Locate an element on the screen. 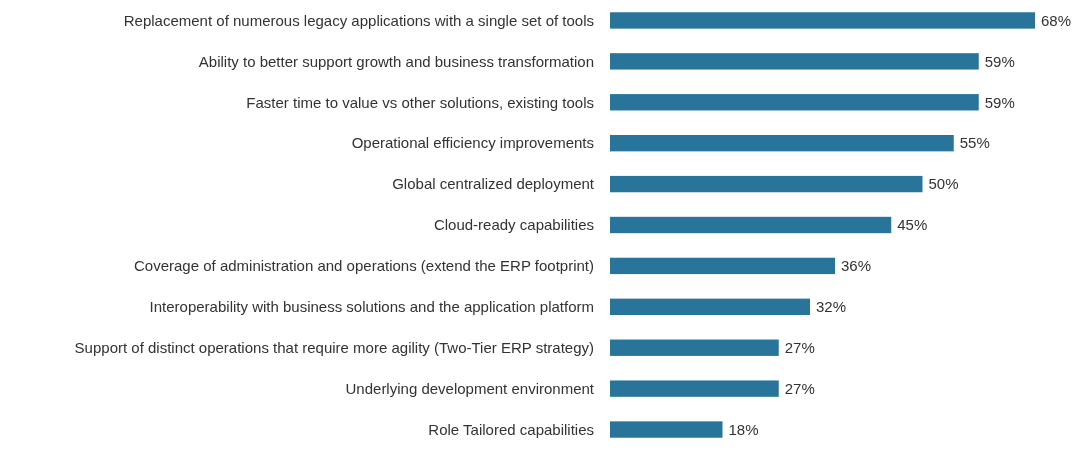 This screenshot has width=1087, height=450. y-tick-label: Faster time to value vs other solutions, existing tools is located at coordinates (420, 102).